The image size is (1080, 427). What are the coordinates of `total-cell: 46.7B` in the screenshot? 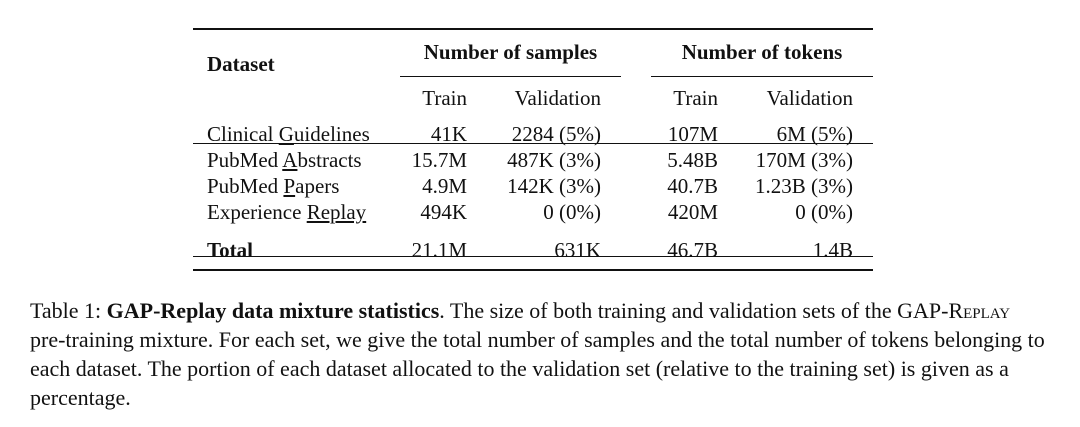 It's located at (692, 250).